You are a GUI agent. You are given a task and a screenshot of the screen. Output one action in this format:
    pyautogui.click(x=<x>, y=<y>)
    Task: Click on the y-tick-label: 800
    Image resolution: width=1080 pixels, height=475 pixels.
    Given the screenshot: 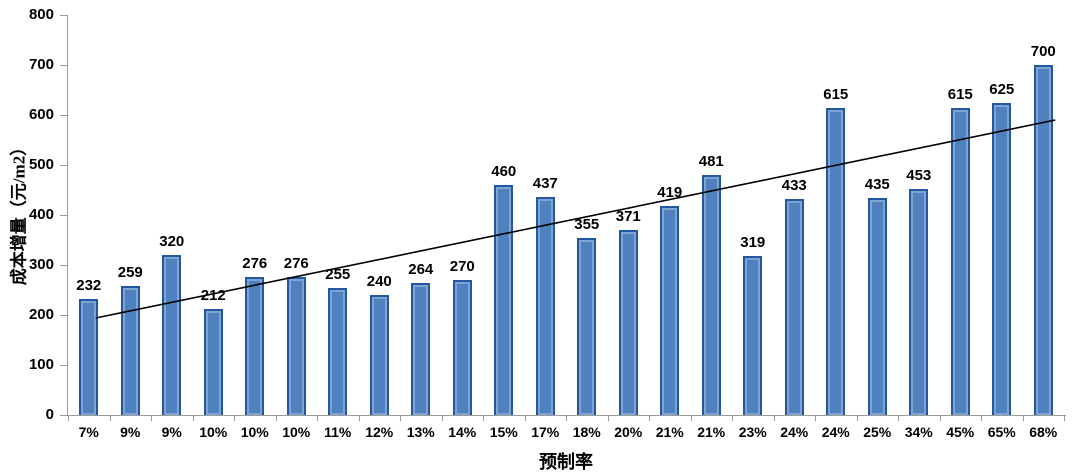 What is the action you would take?
    pyautogui.click(x=41, y=14)
    